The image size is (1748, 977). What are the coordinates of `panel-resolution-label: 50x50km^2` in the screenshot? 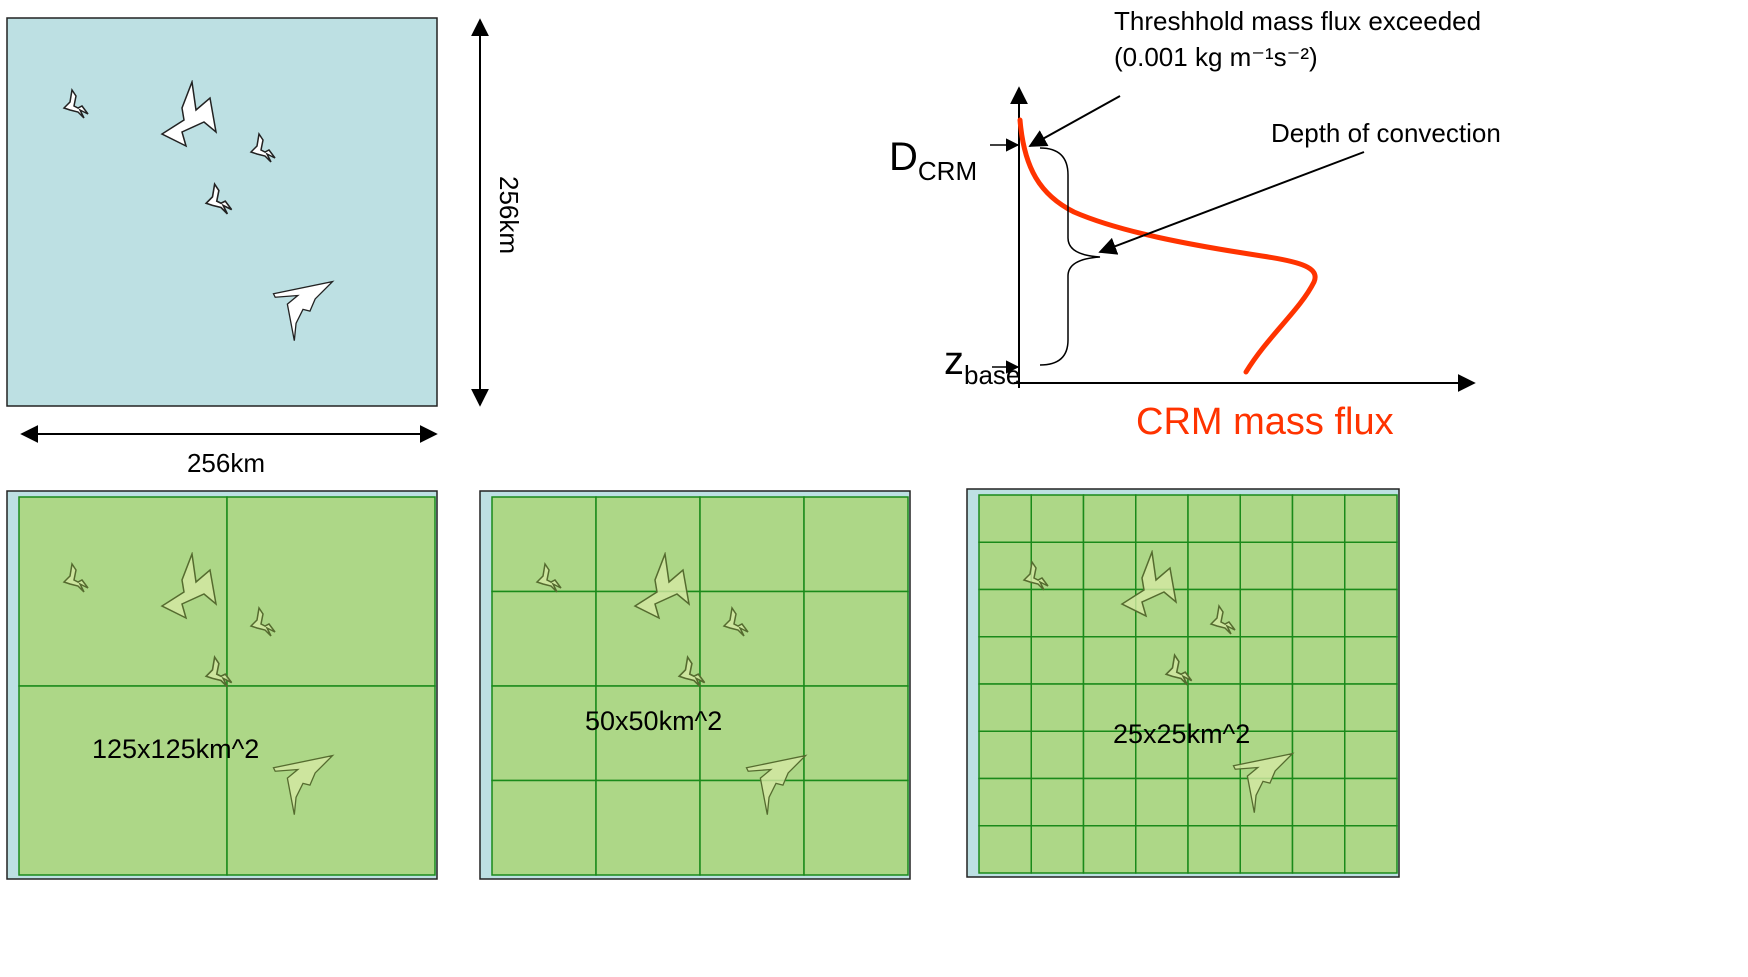 It's located at (653, 721).